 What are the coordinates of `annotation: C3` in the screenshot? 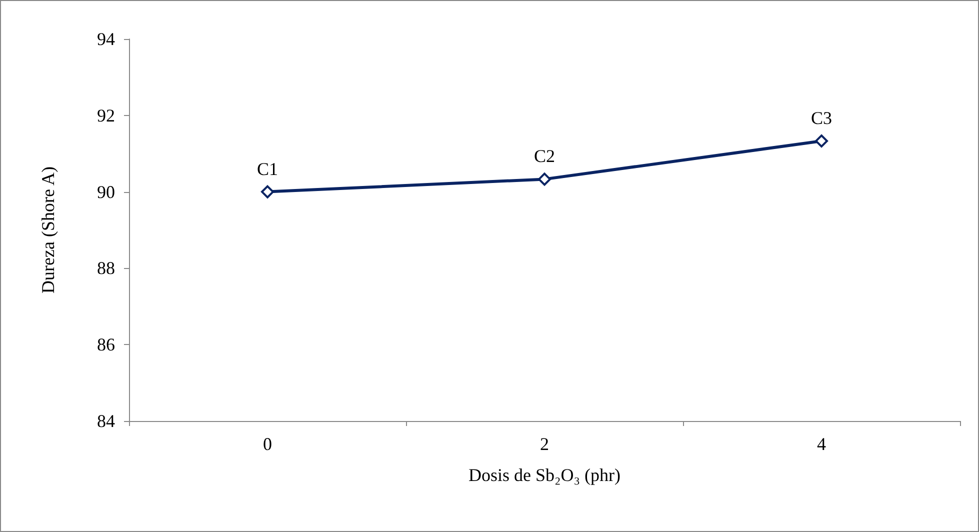 It's located at (821, 118).